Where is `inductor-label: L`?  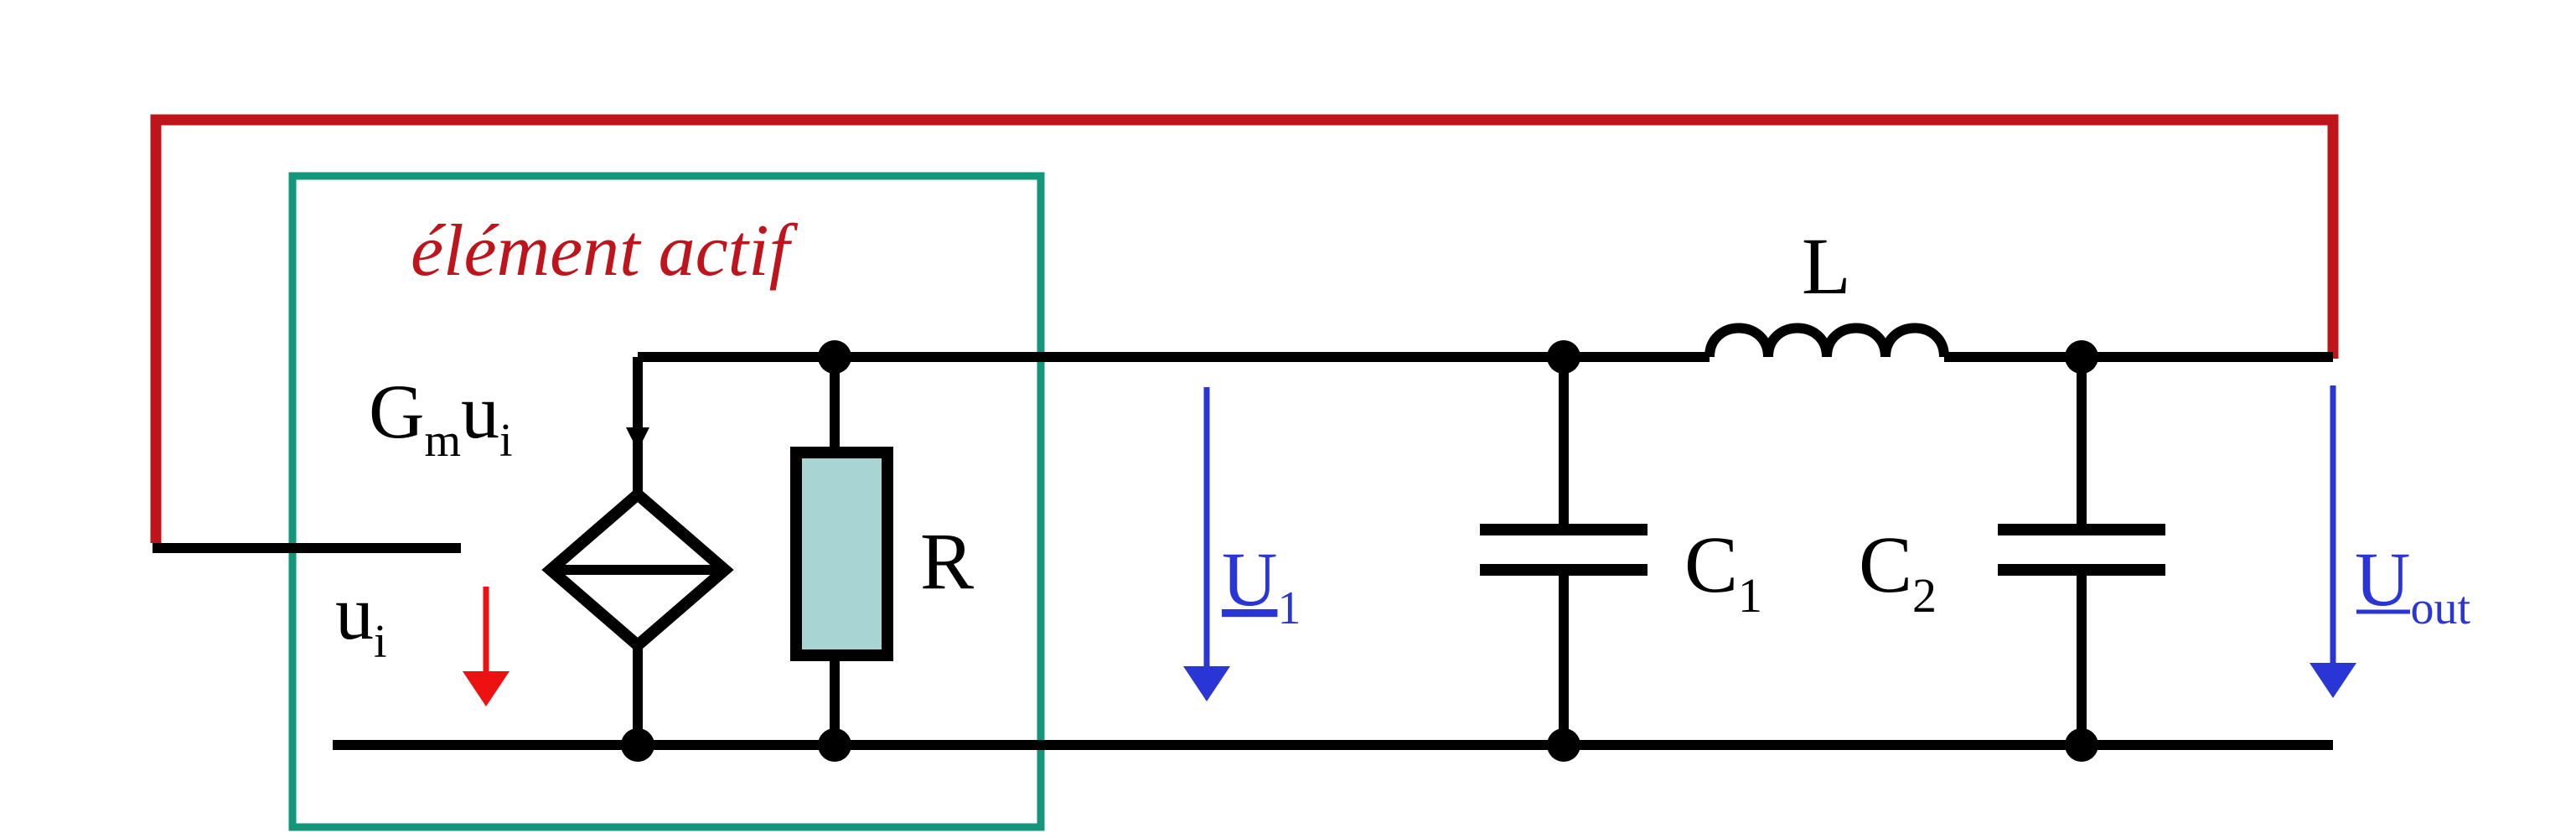 inductor-label: L is located at coordinates (1826, 266).